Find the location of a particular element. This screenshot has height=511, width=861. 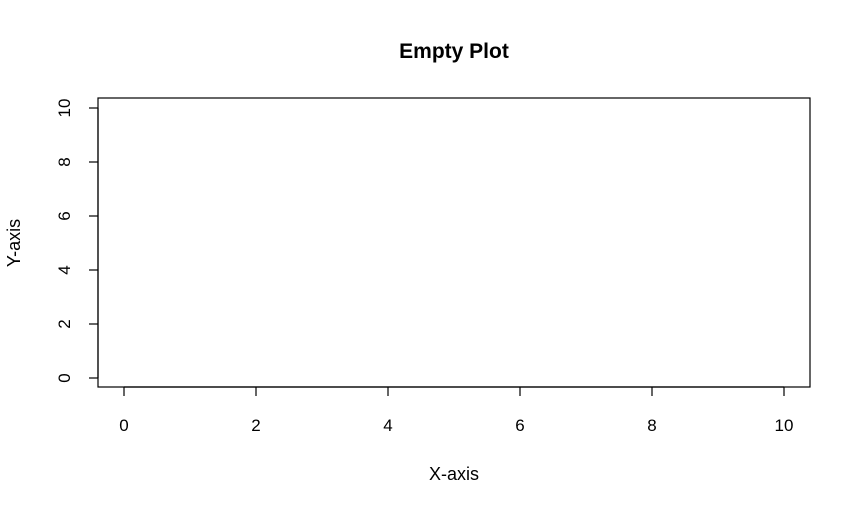

y-axis-ticks: 0 2 4 6 8 10 is located at coordinates (76, 241).